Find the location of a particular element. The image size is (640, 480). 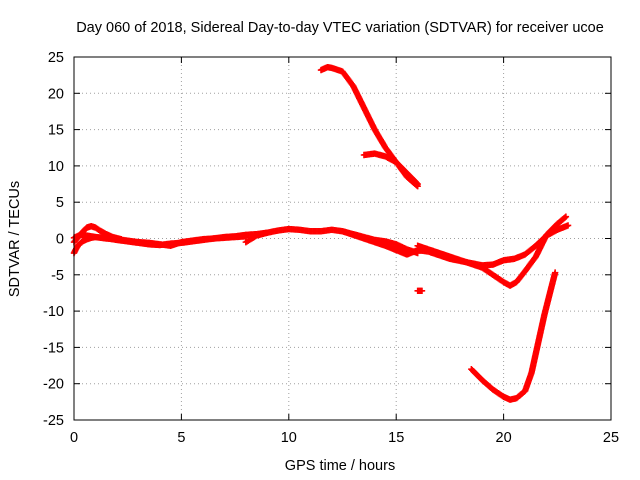

y-axis-label: SDTVAR / TECUs is located at coordinates (15, 239).